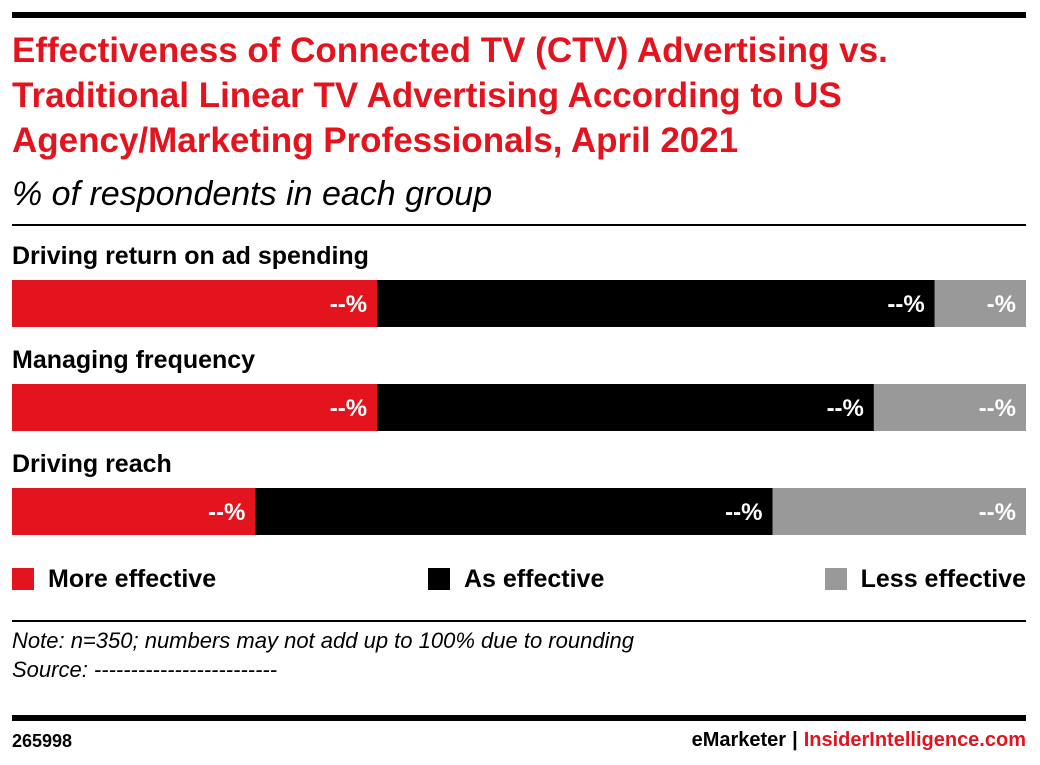 This screenshot has height=765, width=1040. Describe the element at coordinates (743, 512) in the screenshot. I see `bar-value-label-as-effective-driving-reach: --%` at that location.